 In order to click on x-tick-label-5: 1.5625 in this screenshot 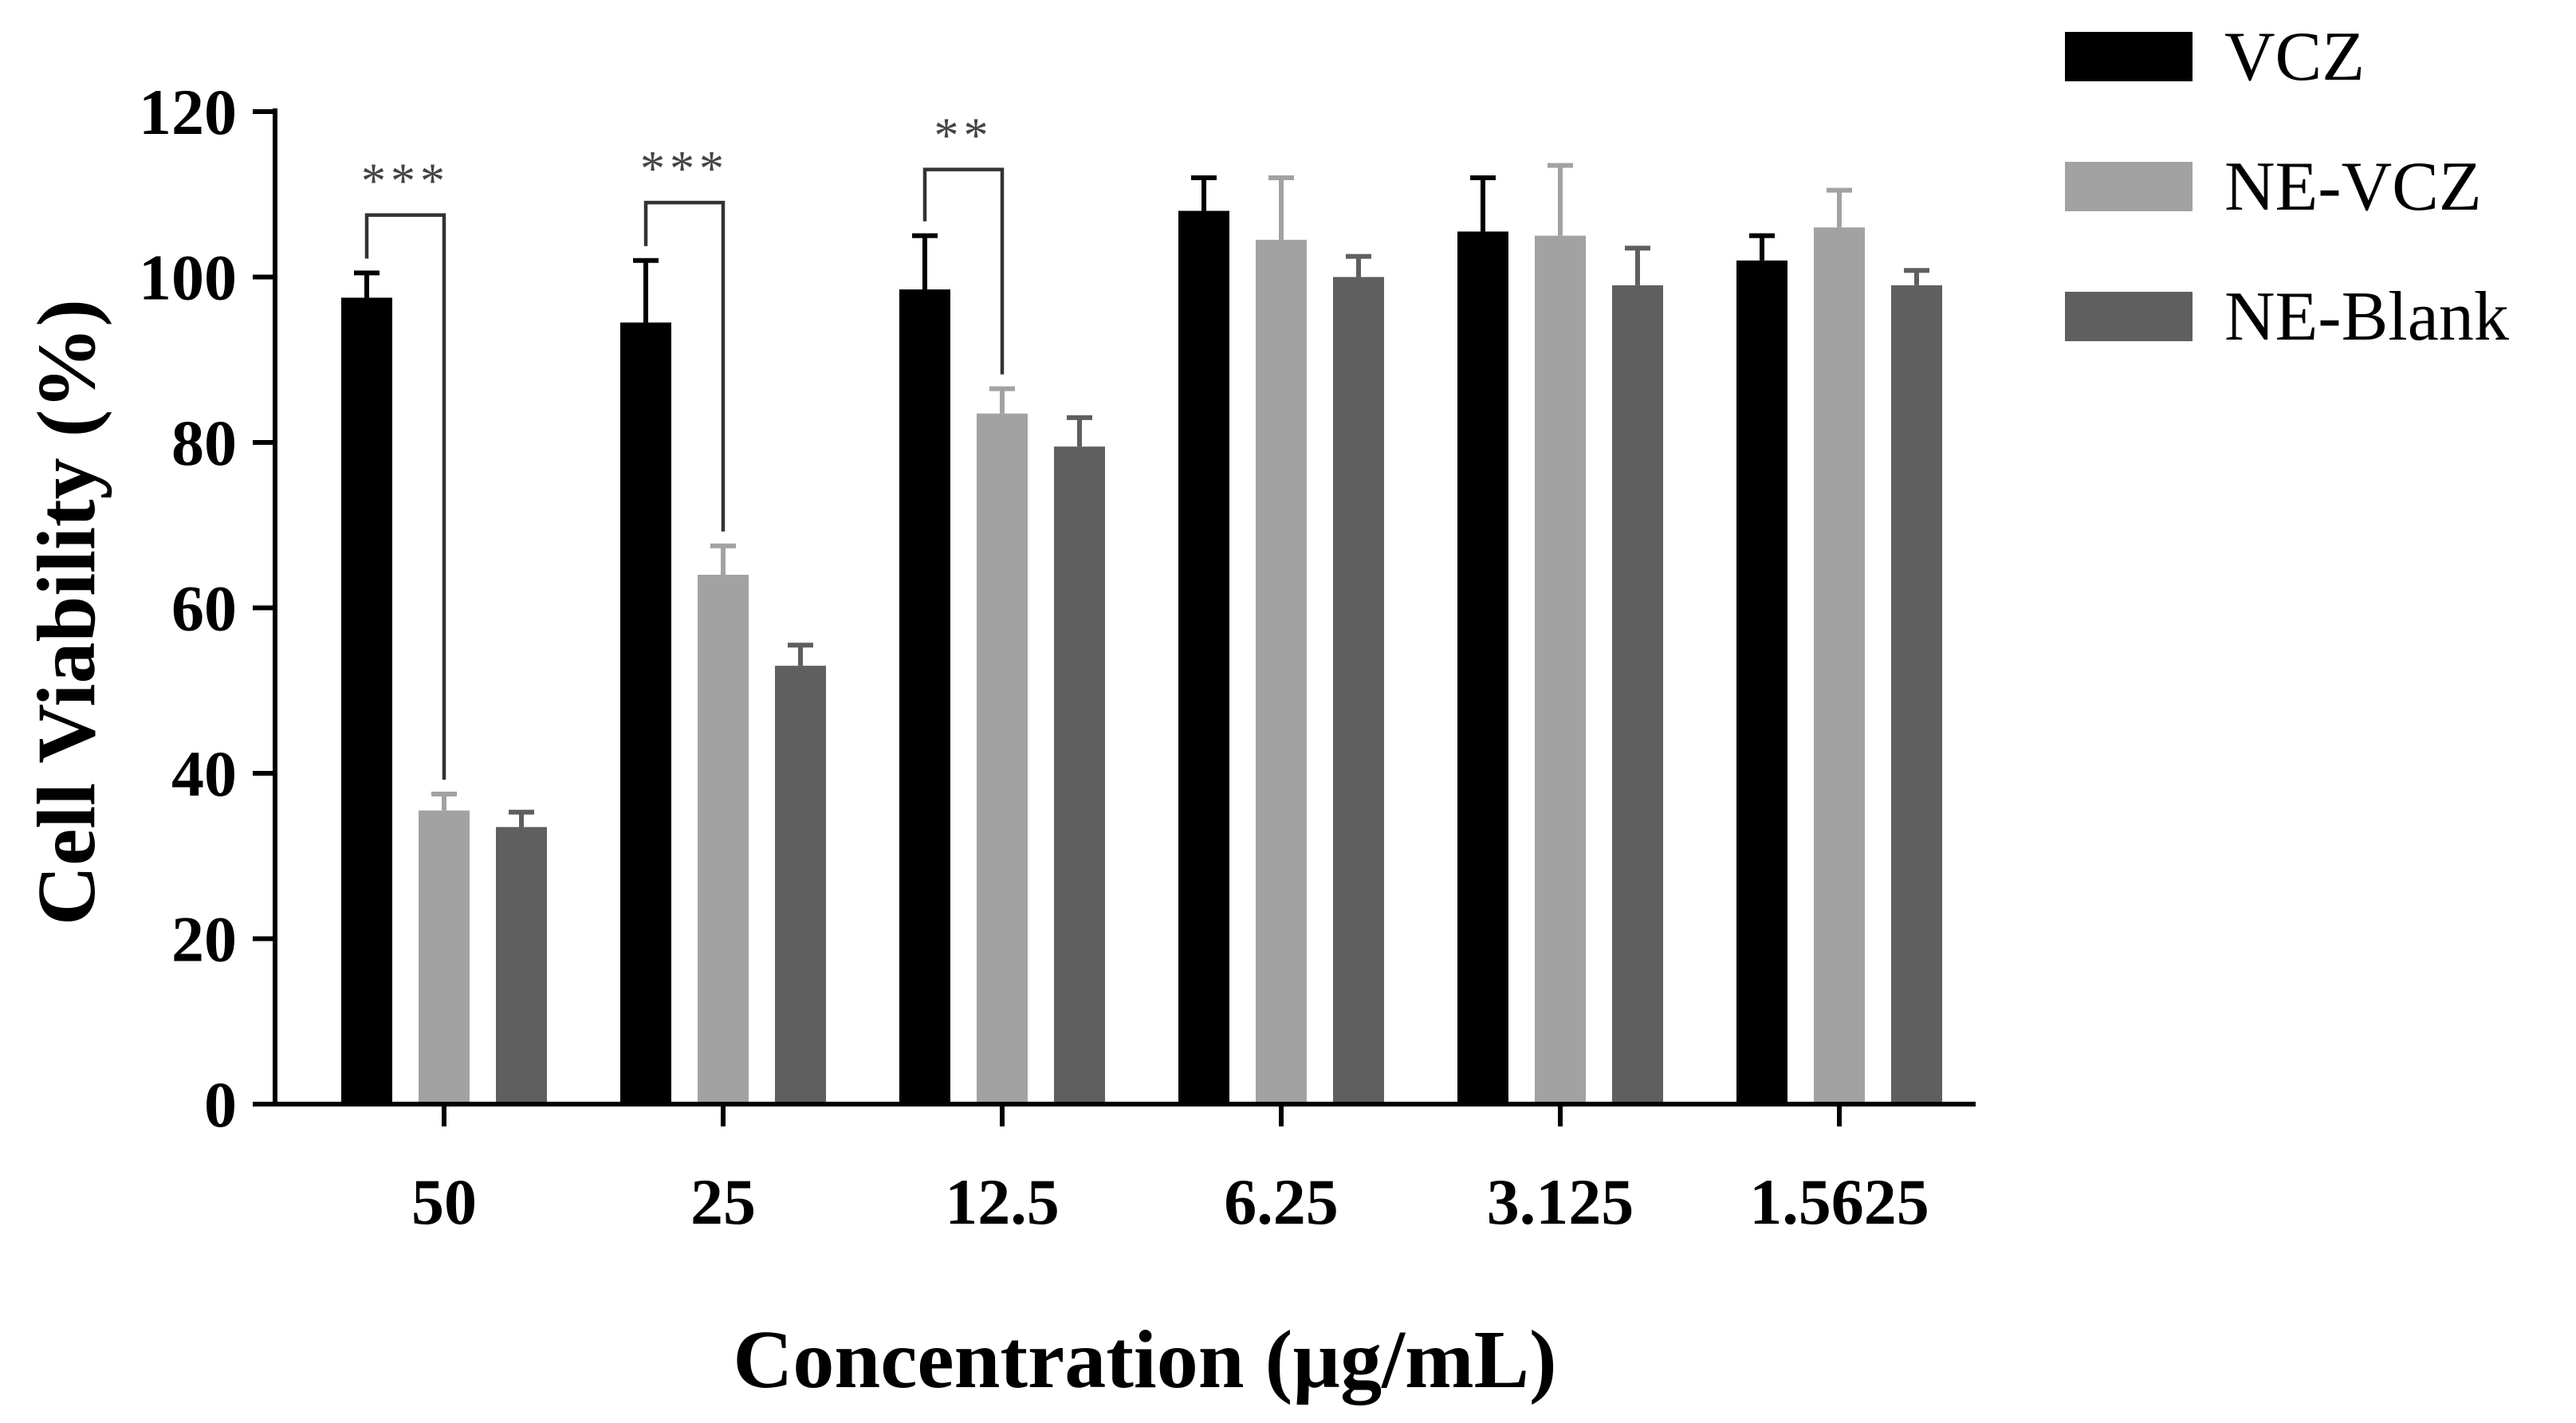, I will do `click(1839, 1202)`.